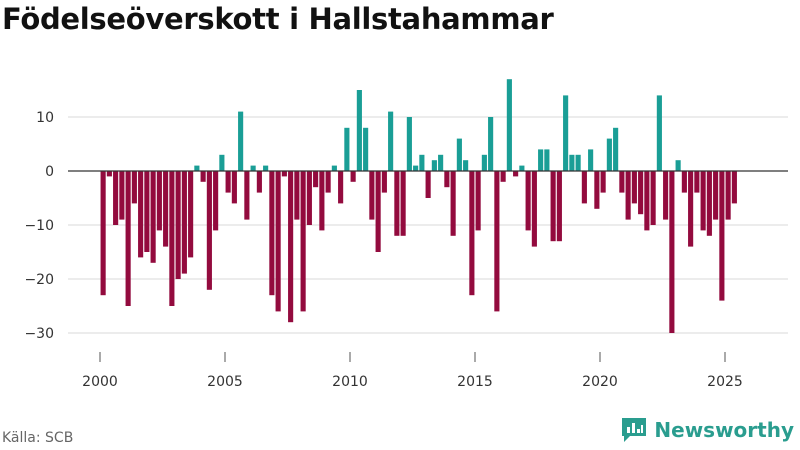  What do you see at coordinates (39, 280) in the screenshot?
I see `y-tick-label: −20` at bounding box center [39, 280].